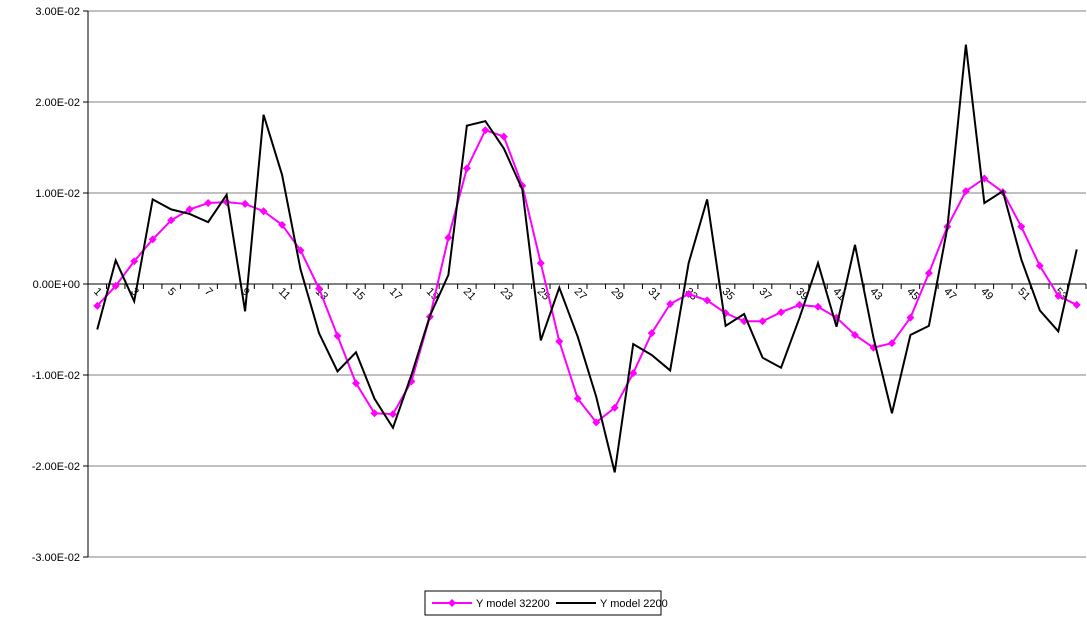 This screenshot has height=628, width=1087. I want to click on x-tick-label: 37, so click(764, 294).